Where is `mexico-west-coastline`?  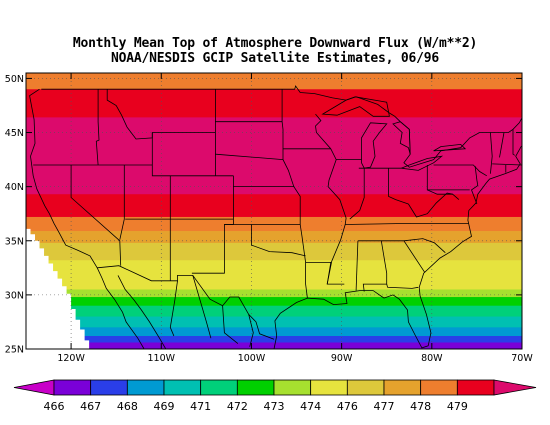 mexico-west-coastline is located at coordinates (142, 312).